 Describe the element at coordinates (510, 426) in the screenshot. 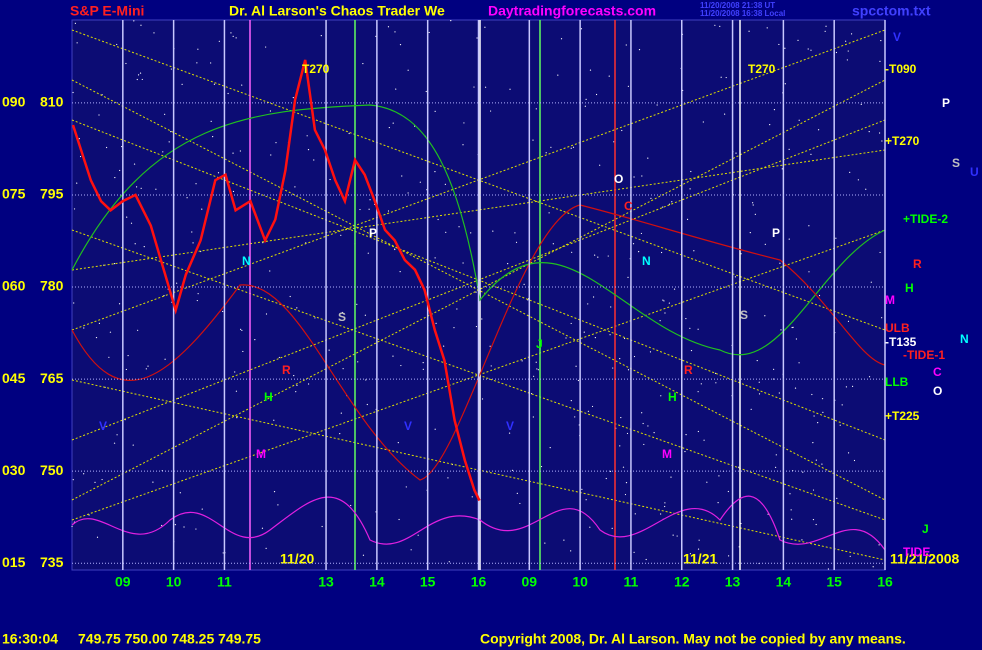

I see `annotation: V` at that location.